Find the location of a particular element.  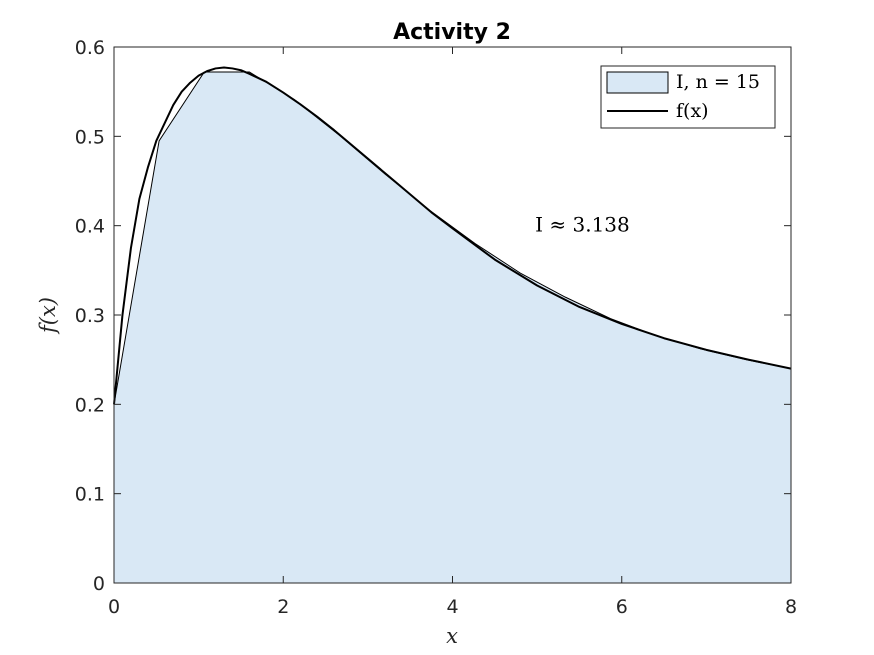

y-tick-label: 0.3 is located at coordinates (90, 316).